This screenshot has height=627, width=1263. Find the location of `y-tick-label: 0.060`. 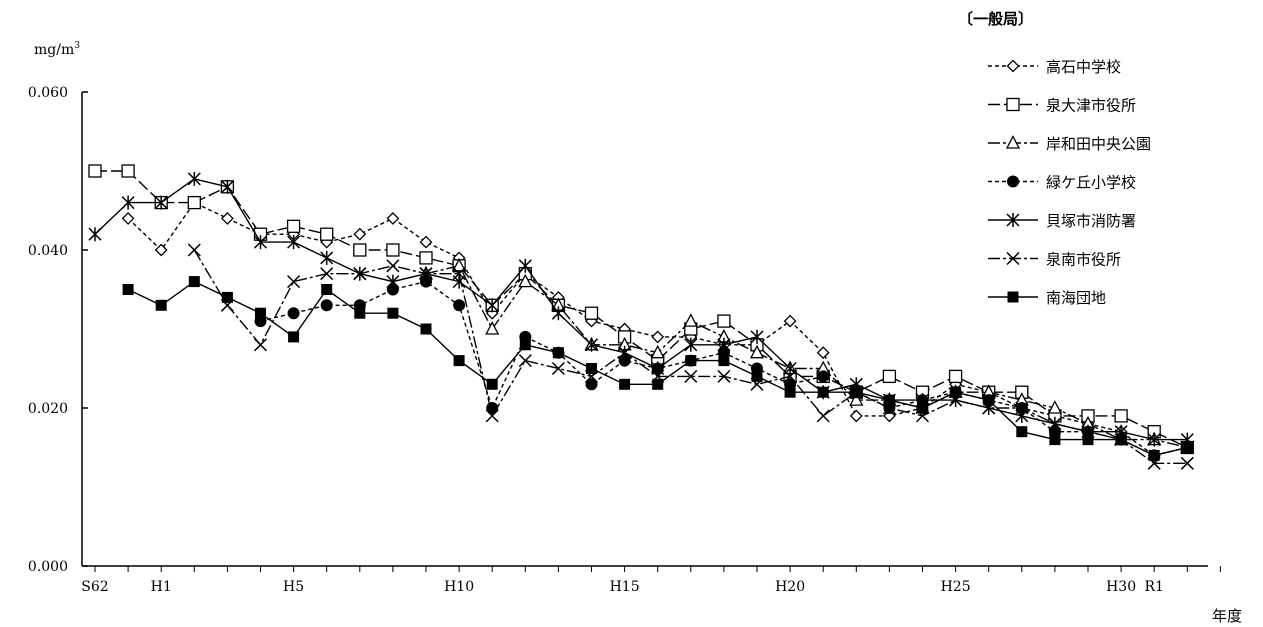

y-tick-label: 0.060 is located at coordinates (48, 93).